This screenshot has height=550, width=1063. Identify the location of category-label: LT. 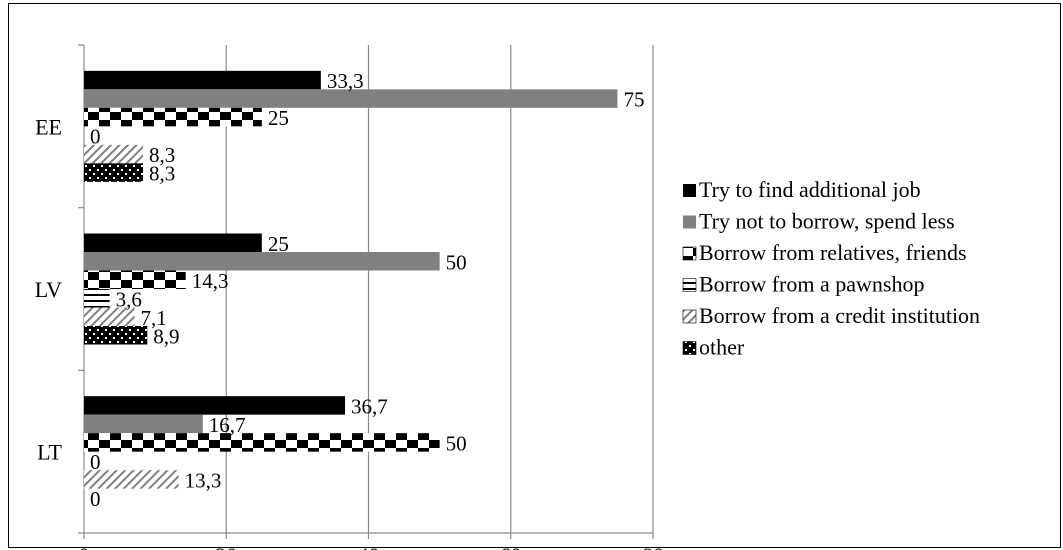
(49, 452).